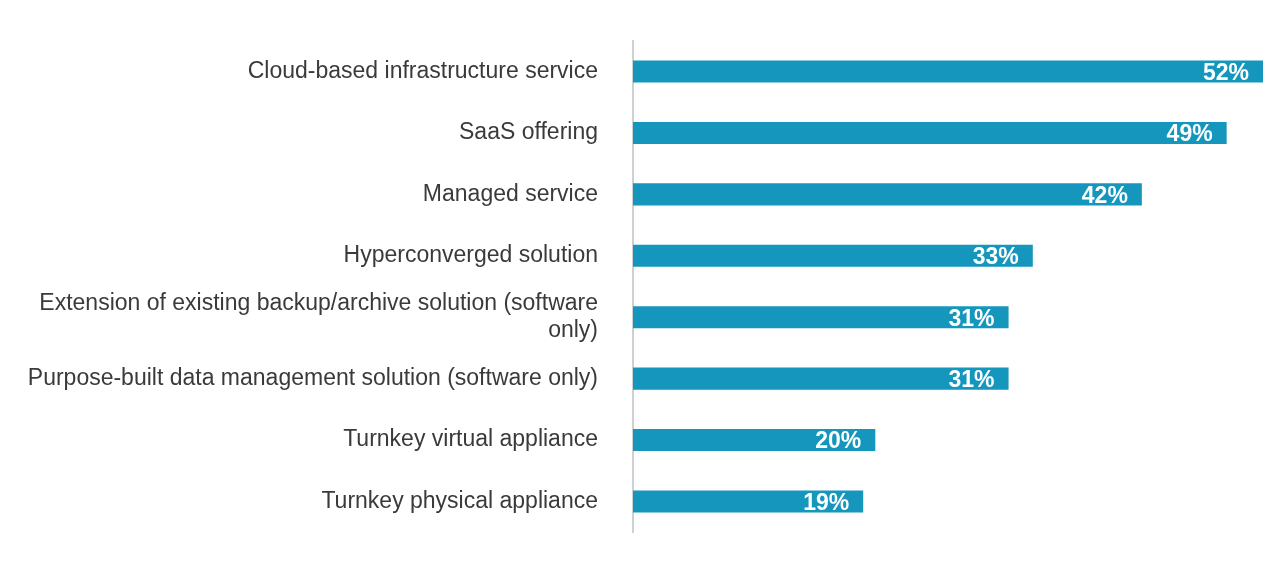 The width and height of the screenshot is (1264, 573). I want to click on y-tick-label: Managed service, so click(510, 192).